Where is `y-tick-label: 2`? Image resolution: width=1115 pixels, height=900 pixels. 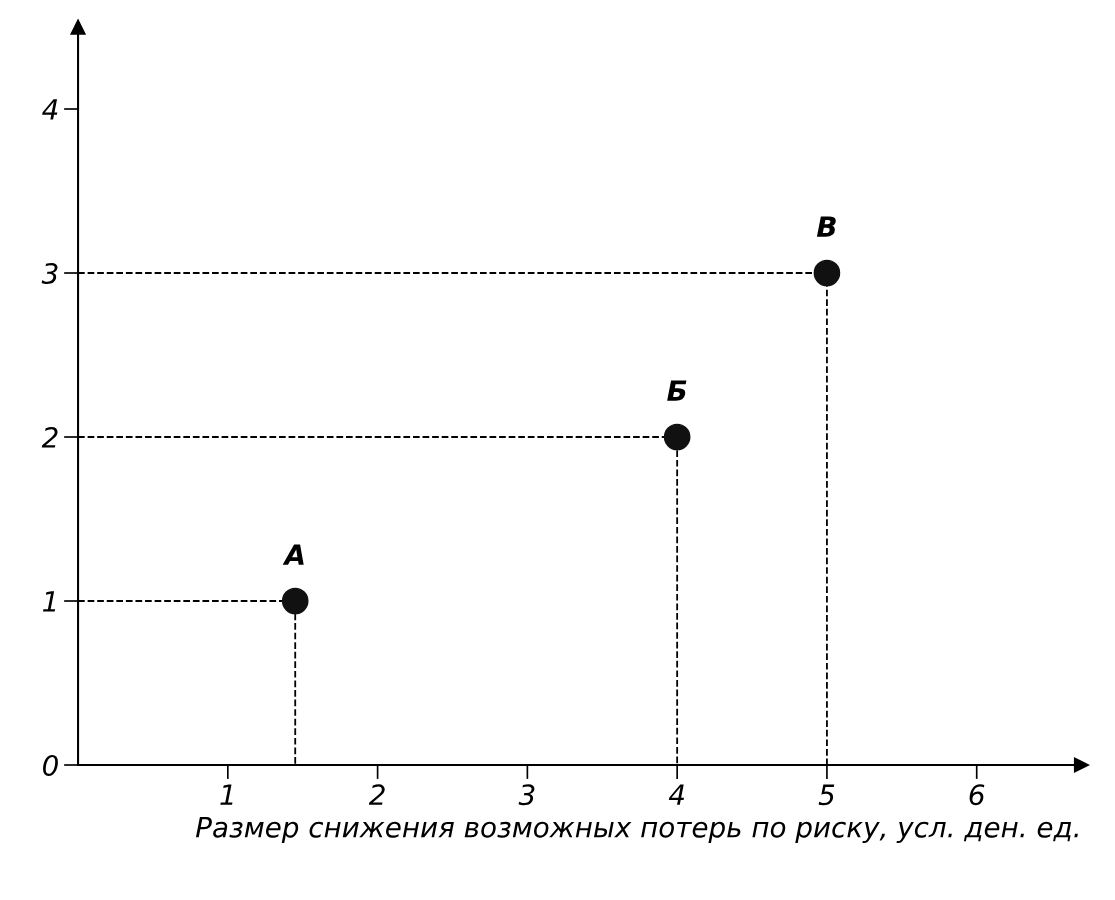
y-tick-label: 2 is located at coordinates (49, 437).